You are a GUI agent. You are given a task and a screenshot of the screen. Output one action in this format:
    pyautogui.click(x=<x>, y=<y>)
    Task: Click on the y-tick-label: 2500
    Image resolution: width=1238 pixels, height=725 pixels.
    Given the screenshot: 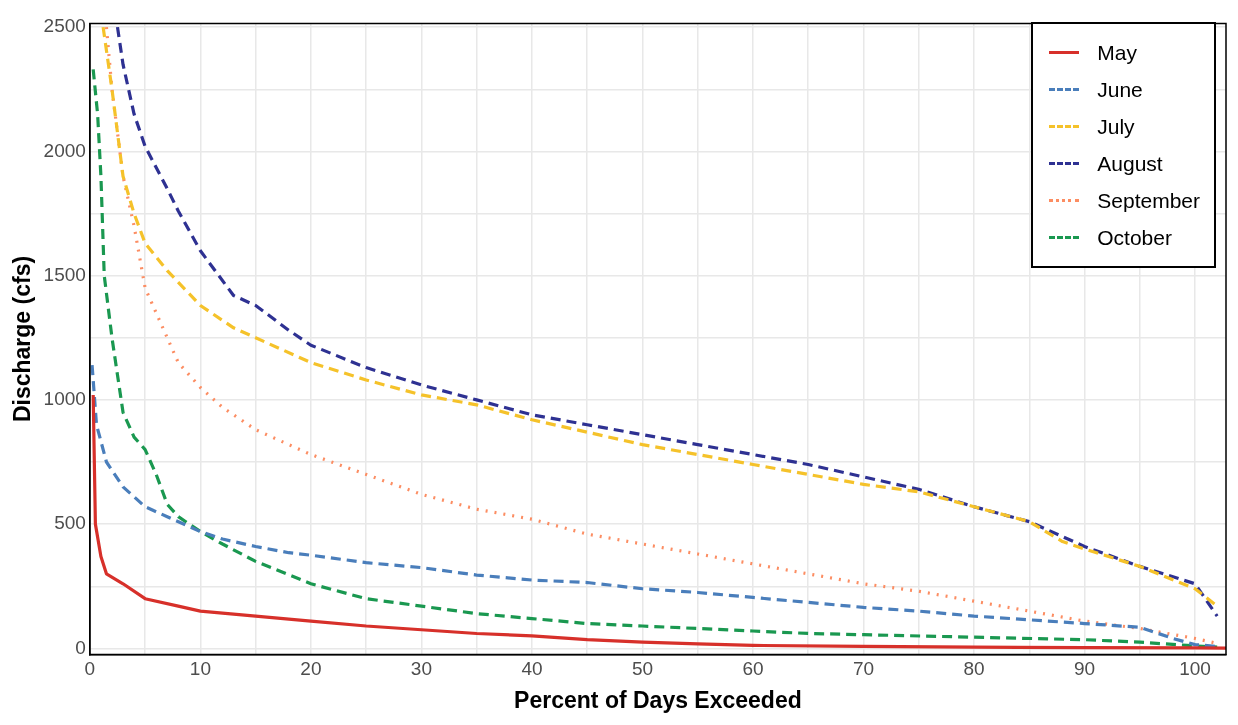 What is the action you would take?
    pyautogui.click(x=64, y=26)
    